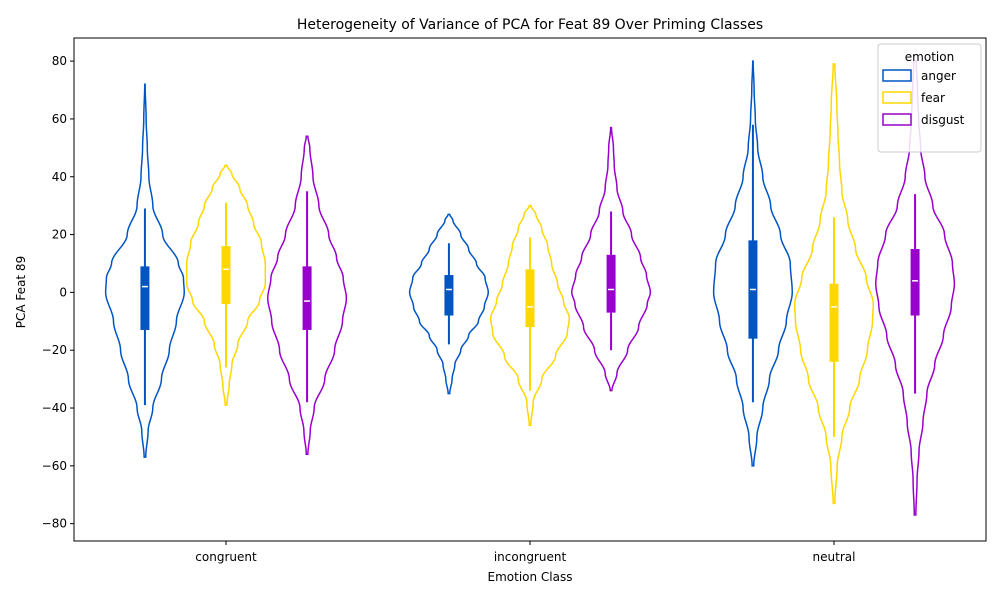 The width and height of the screenshot is (1000, 600). Describe the element at coordinates (897, 119) in the screenshot. I see `legend-swatch-disgust` at that location.